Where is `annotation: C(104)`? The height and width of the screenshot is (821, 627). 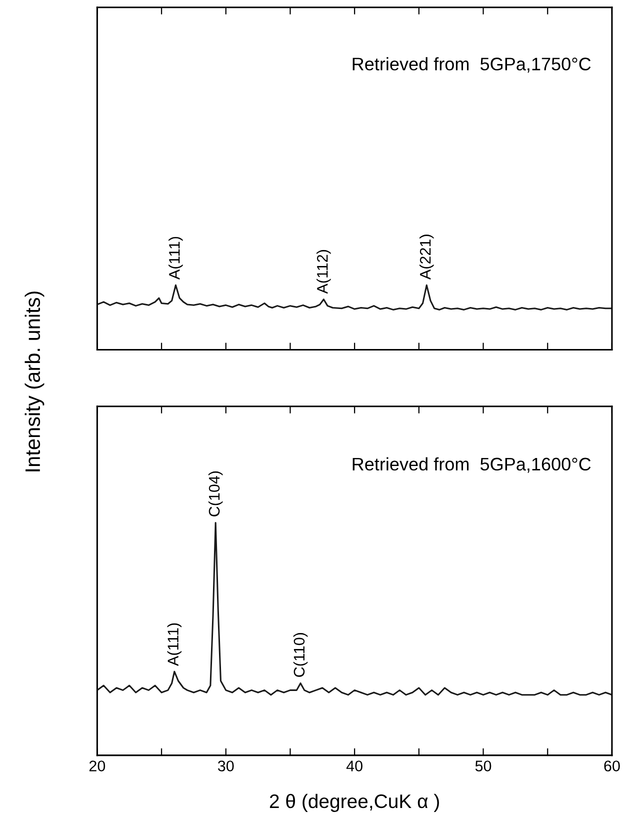 annotation: C(104) is located at coordinates (215, 493).